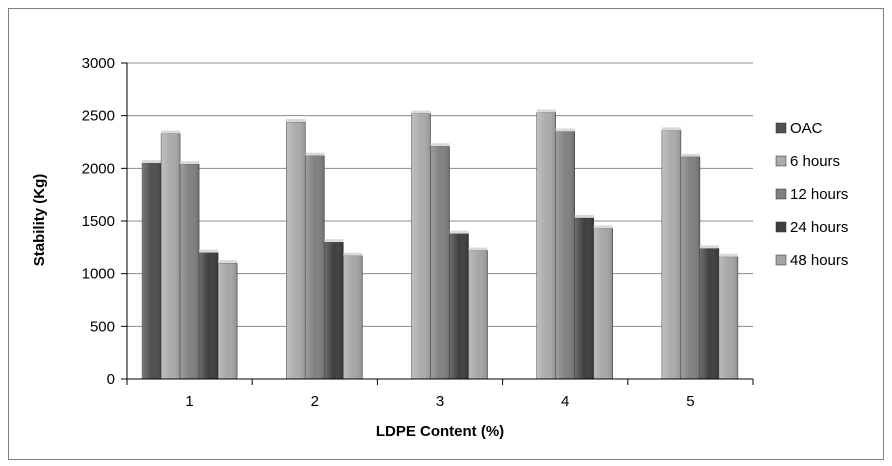 Image resolution: width=892 pixels, height=466 pixels. Describe the element at coordinates (819, 227) in the screenshot. I see `legend-label: 24 hours` at that location.